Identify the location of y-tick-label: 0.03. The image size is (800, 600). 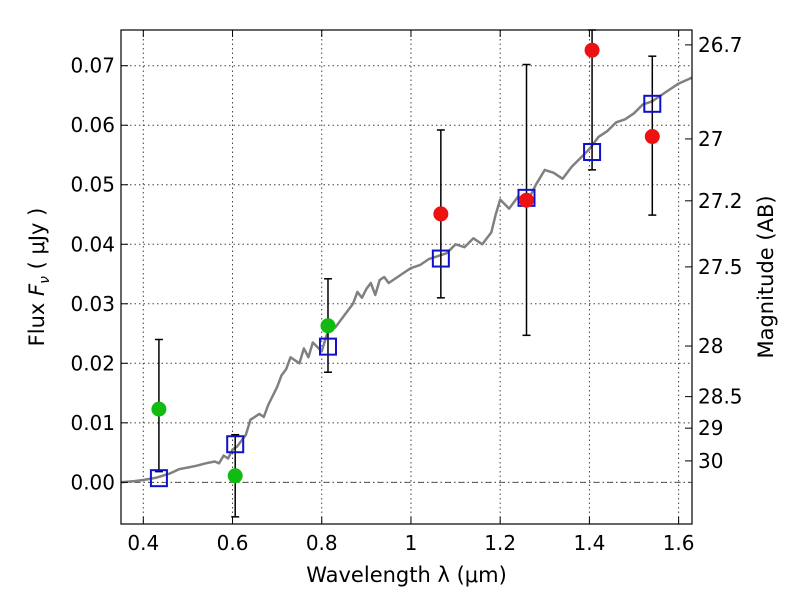
(92, 304).